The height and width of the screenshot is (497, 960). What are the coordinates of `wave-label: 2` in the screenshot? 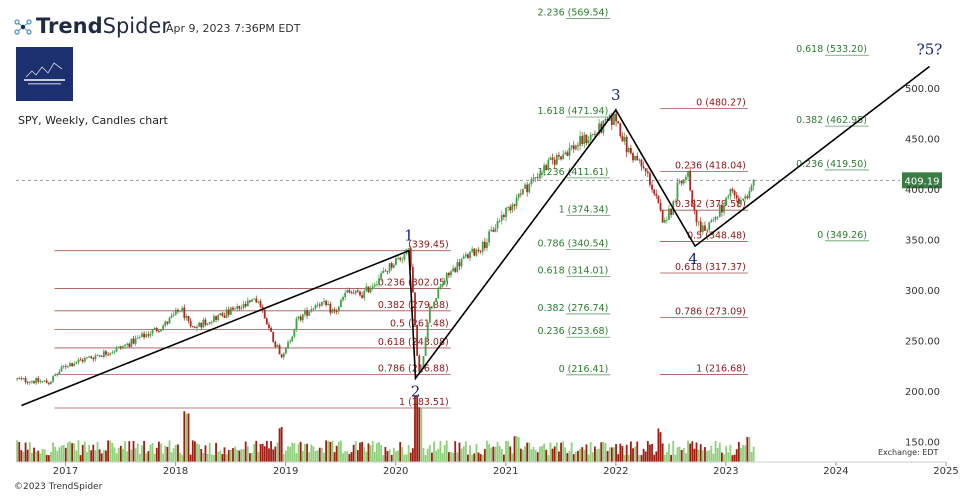 It's located at (416, 391).